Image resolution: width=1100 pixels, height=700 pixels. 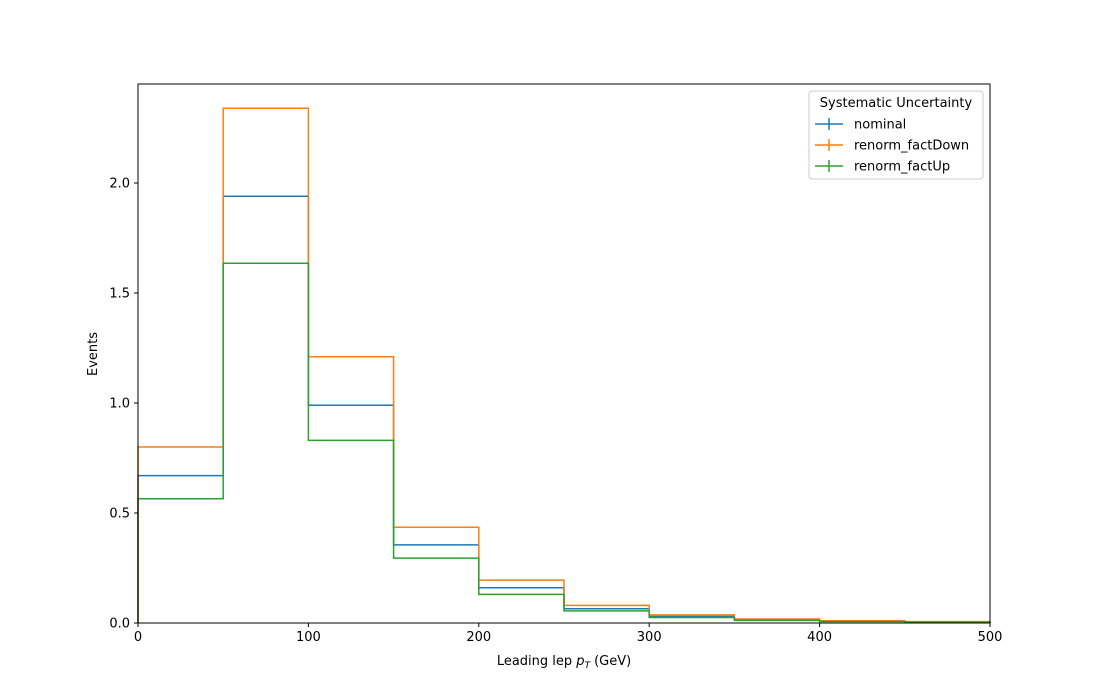 I want to click on x-tick-label: 500, so click(x=990, y=637).